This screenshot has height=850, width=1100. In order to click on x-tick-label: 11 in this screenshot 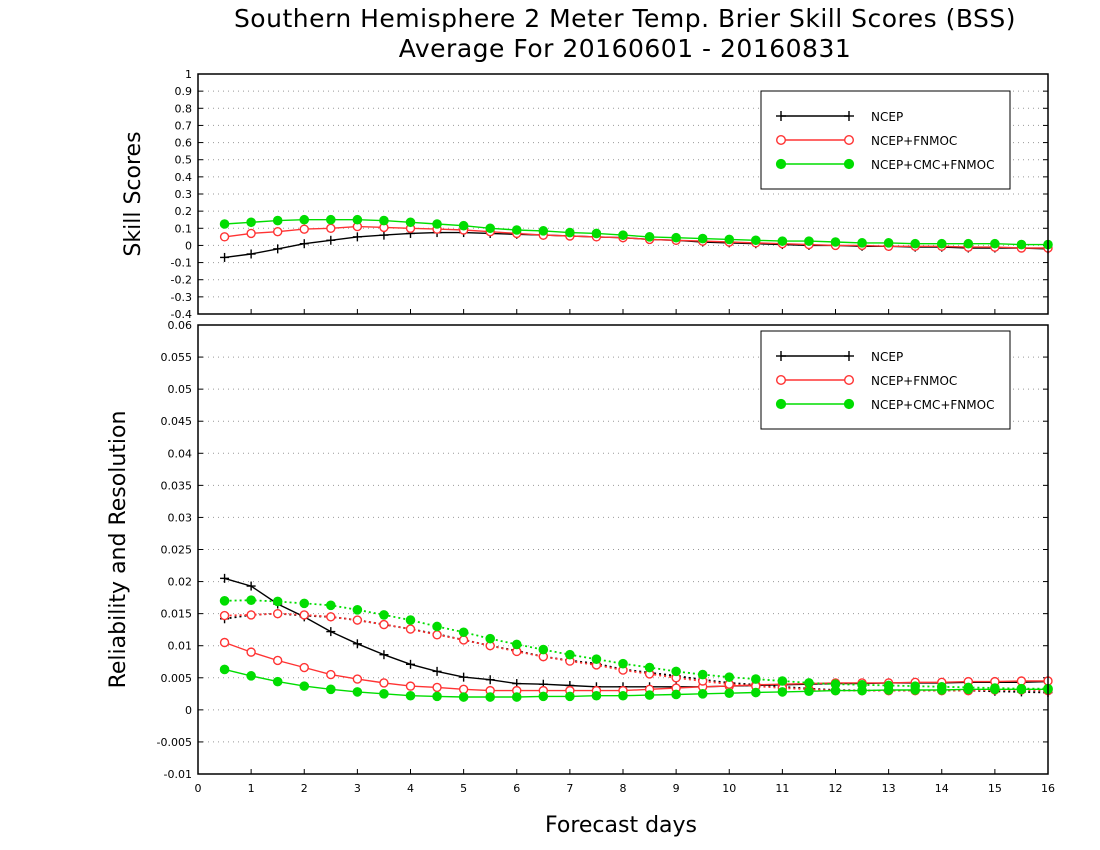, I will do `click(782, 788)`.